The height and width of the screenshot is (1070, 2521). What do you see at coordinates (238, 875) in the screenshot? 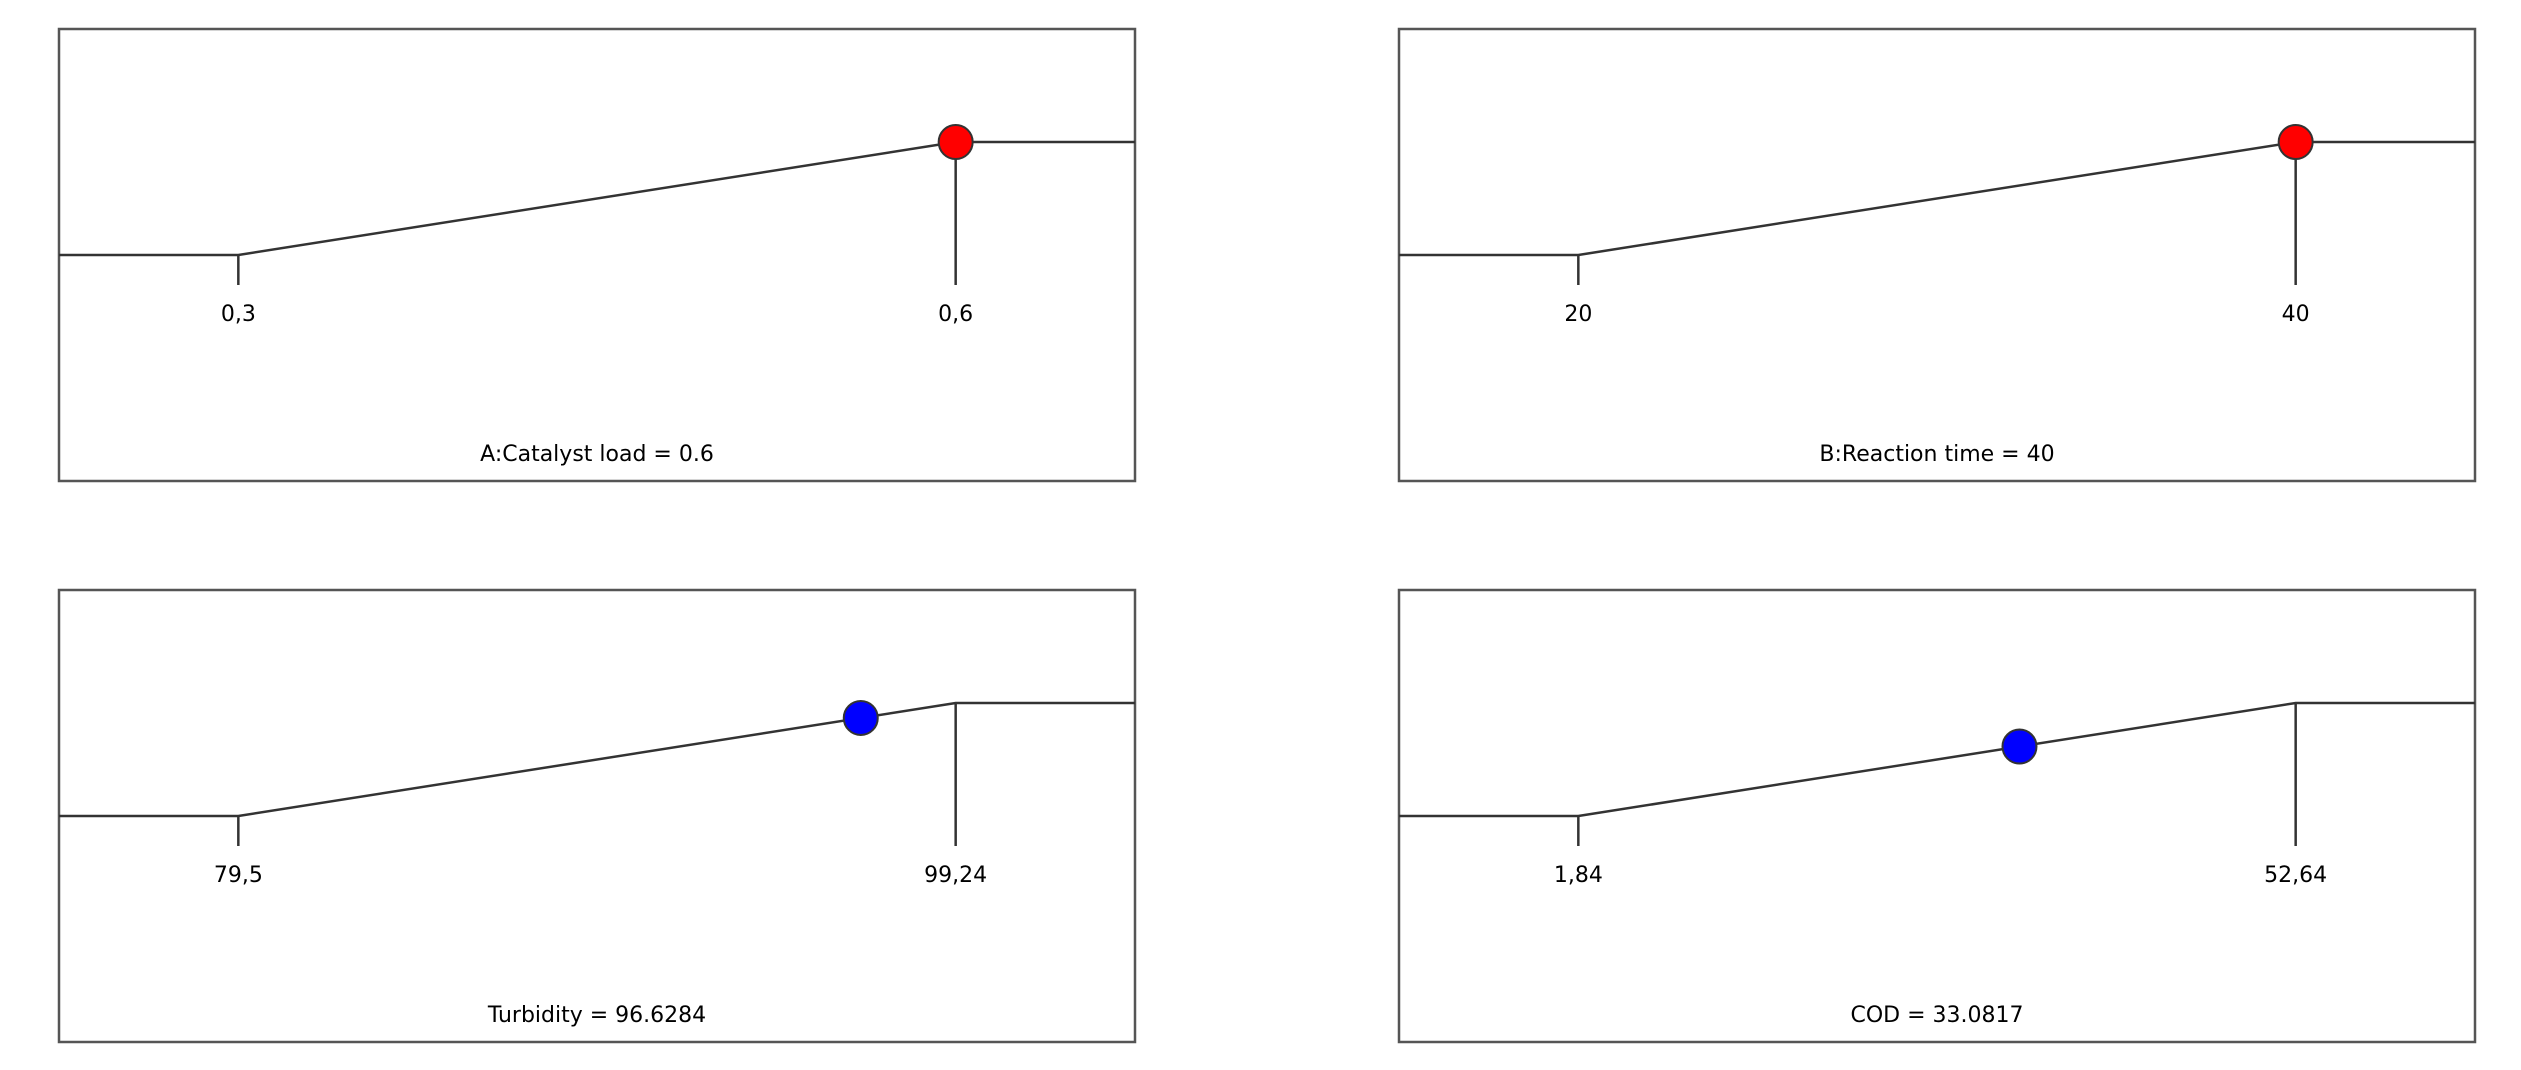
I see `tick-label: 79,5` at bounding box center [238, 875].